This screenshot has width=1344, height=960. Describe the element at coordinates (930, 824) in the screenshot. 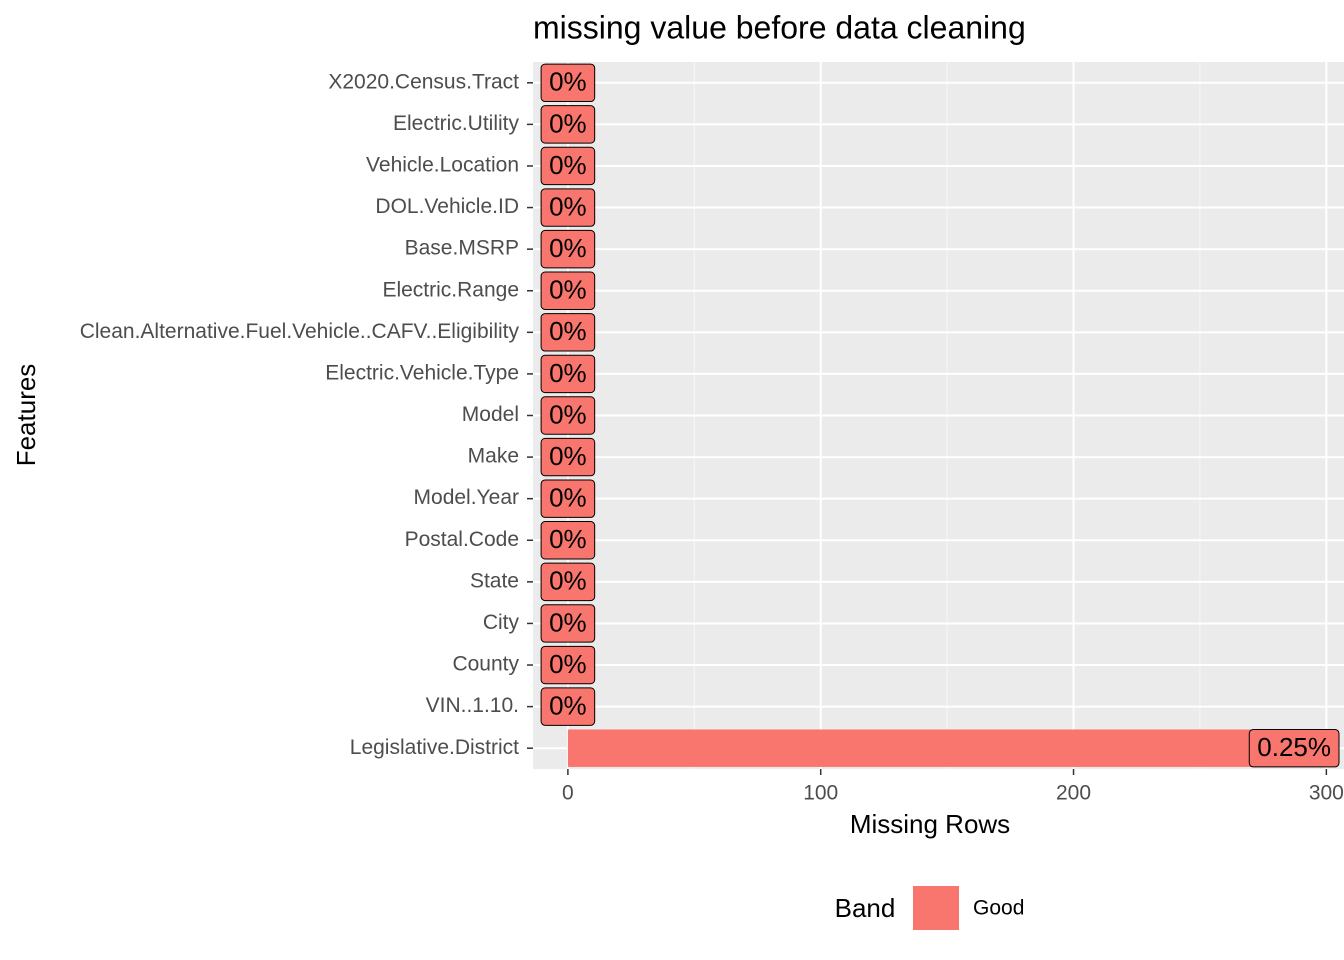

I see `x-axis-title: Missing Rows` at that location.